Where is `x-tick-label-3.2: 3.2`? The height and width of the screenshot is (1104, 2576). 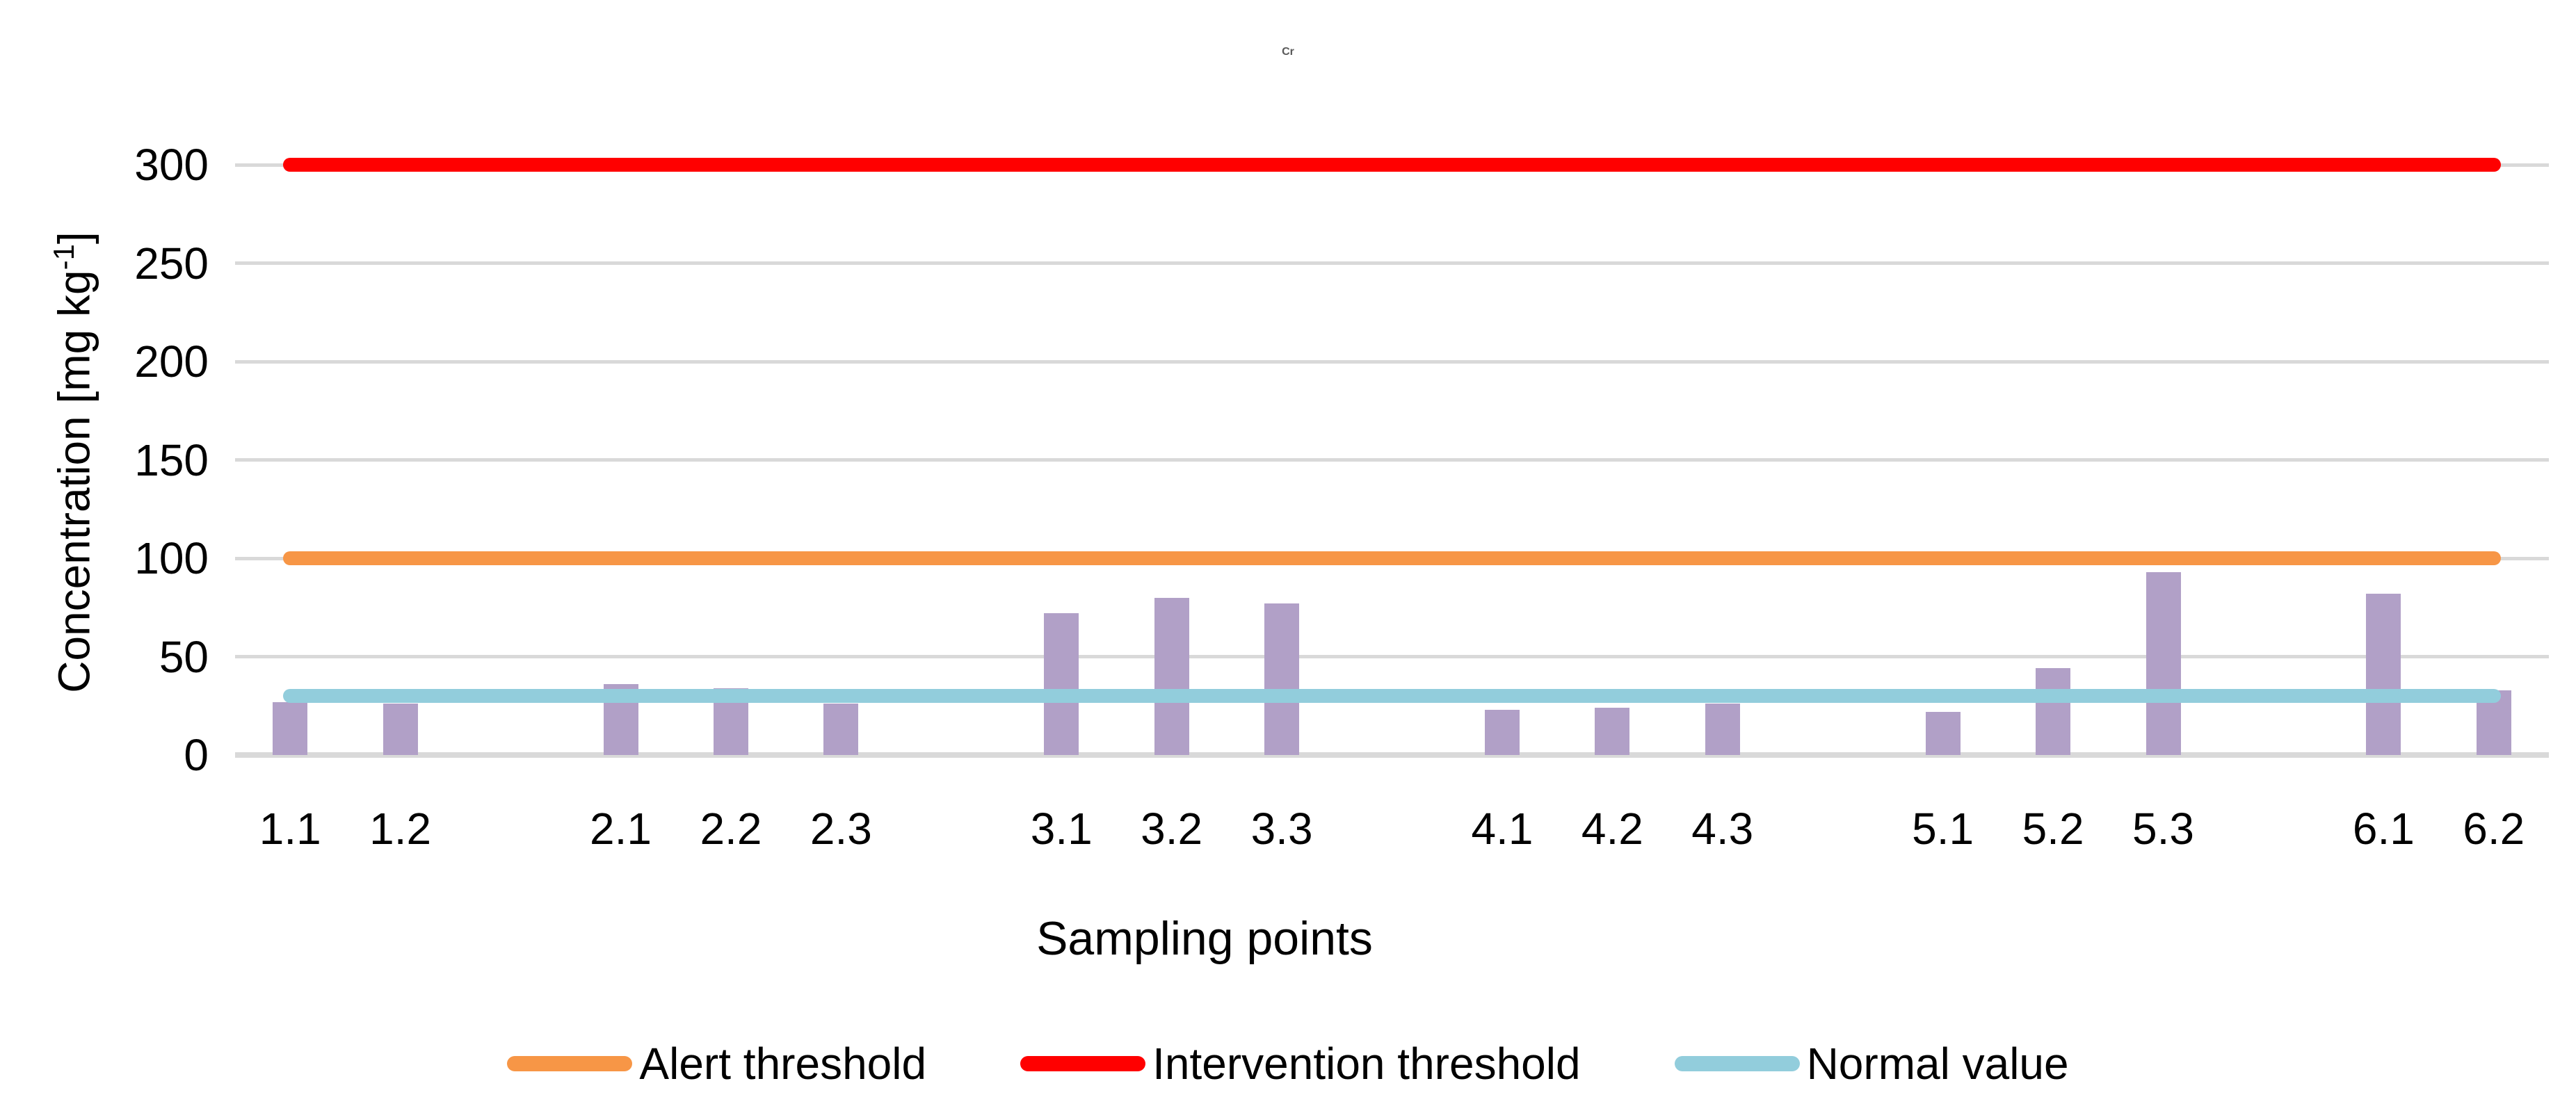
x-tick-label-3.2: 3.2 is located at coordinates (1172, 829).